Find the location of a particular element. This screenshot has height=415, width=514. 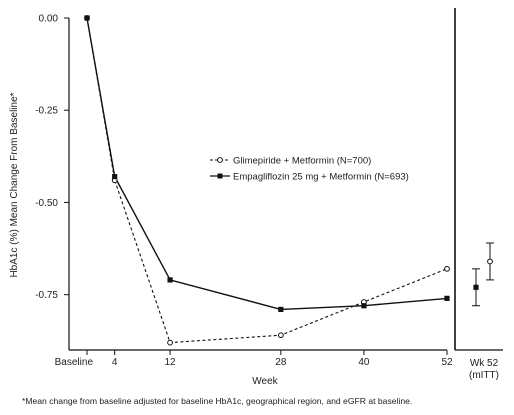

legend-marker-empagliflozin is located at coordinates (220, 176).